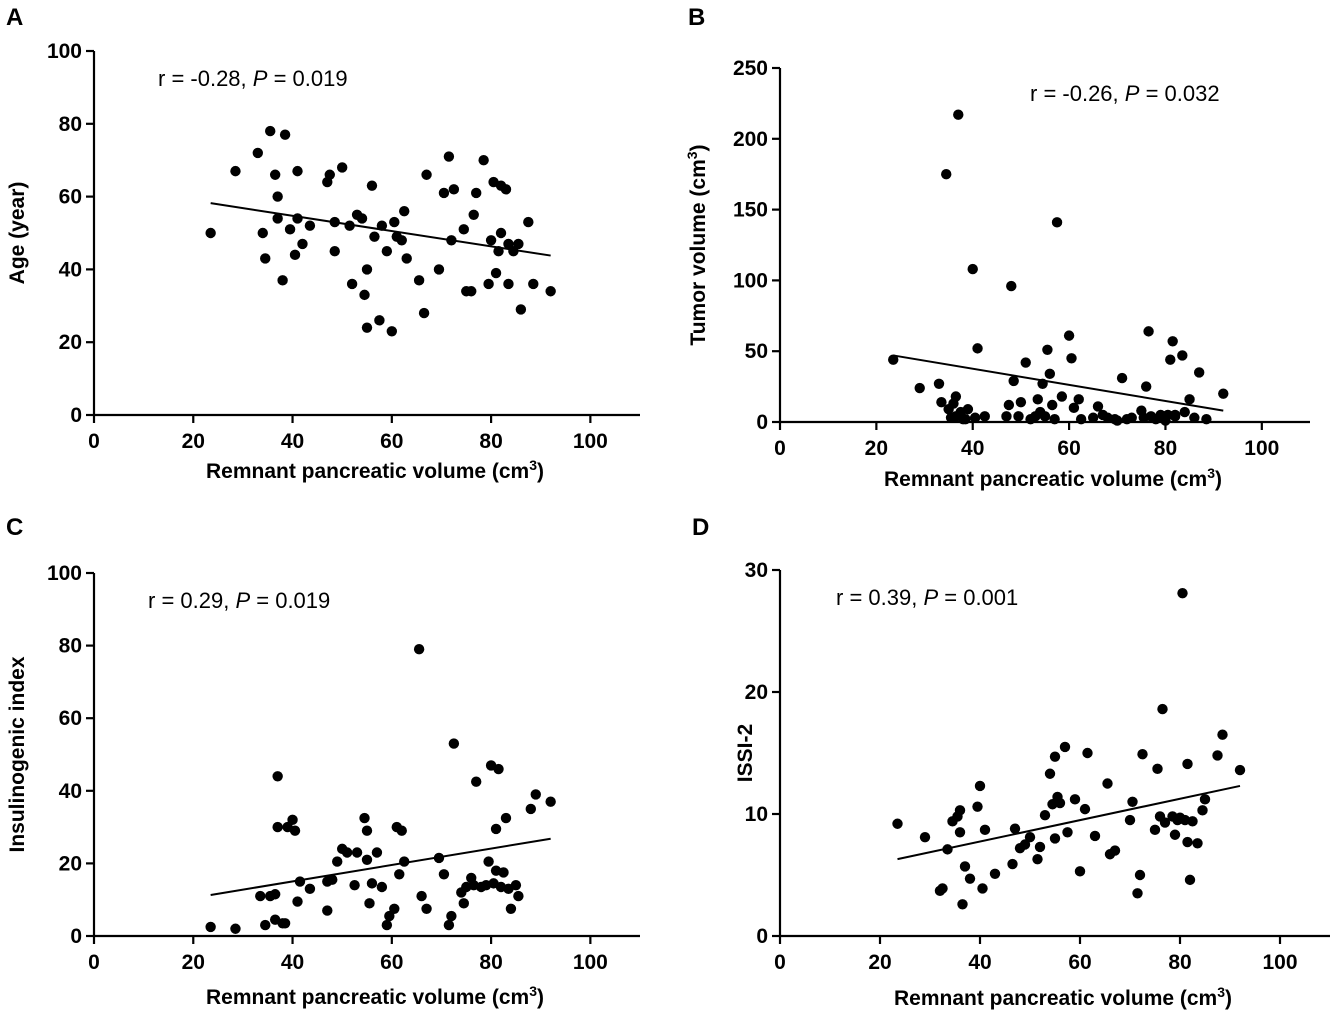  I want to click on y-tick-label-d: 0, so click(762, 936).